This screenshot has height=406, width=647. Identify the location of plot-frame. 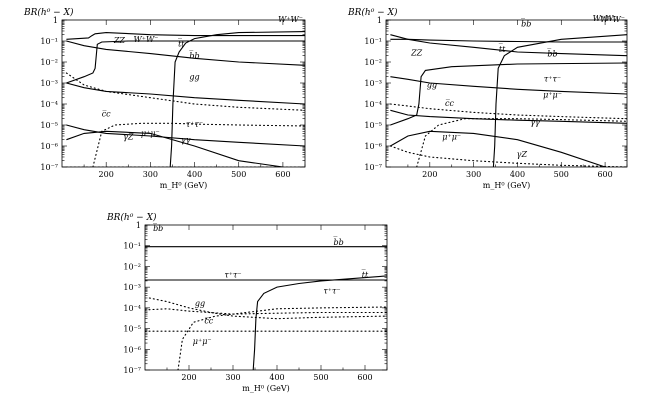
(266, 297).